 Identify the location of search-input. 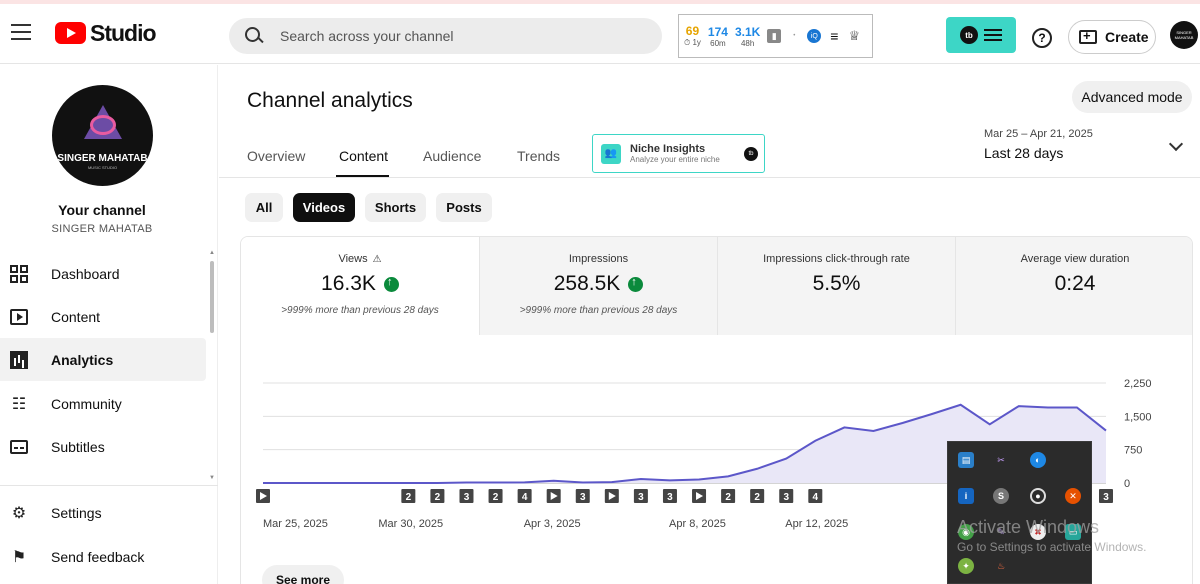
(460, 36).